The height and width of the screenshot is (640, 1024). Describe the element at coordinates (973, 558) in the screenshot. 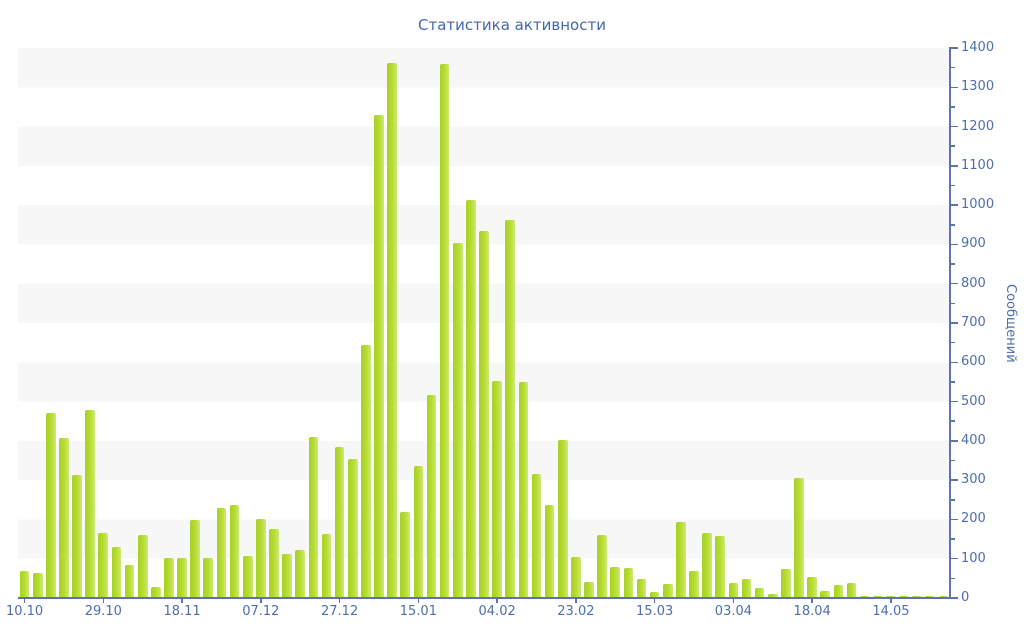

I see `y-tick-label: 100` at that location.